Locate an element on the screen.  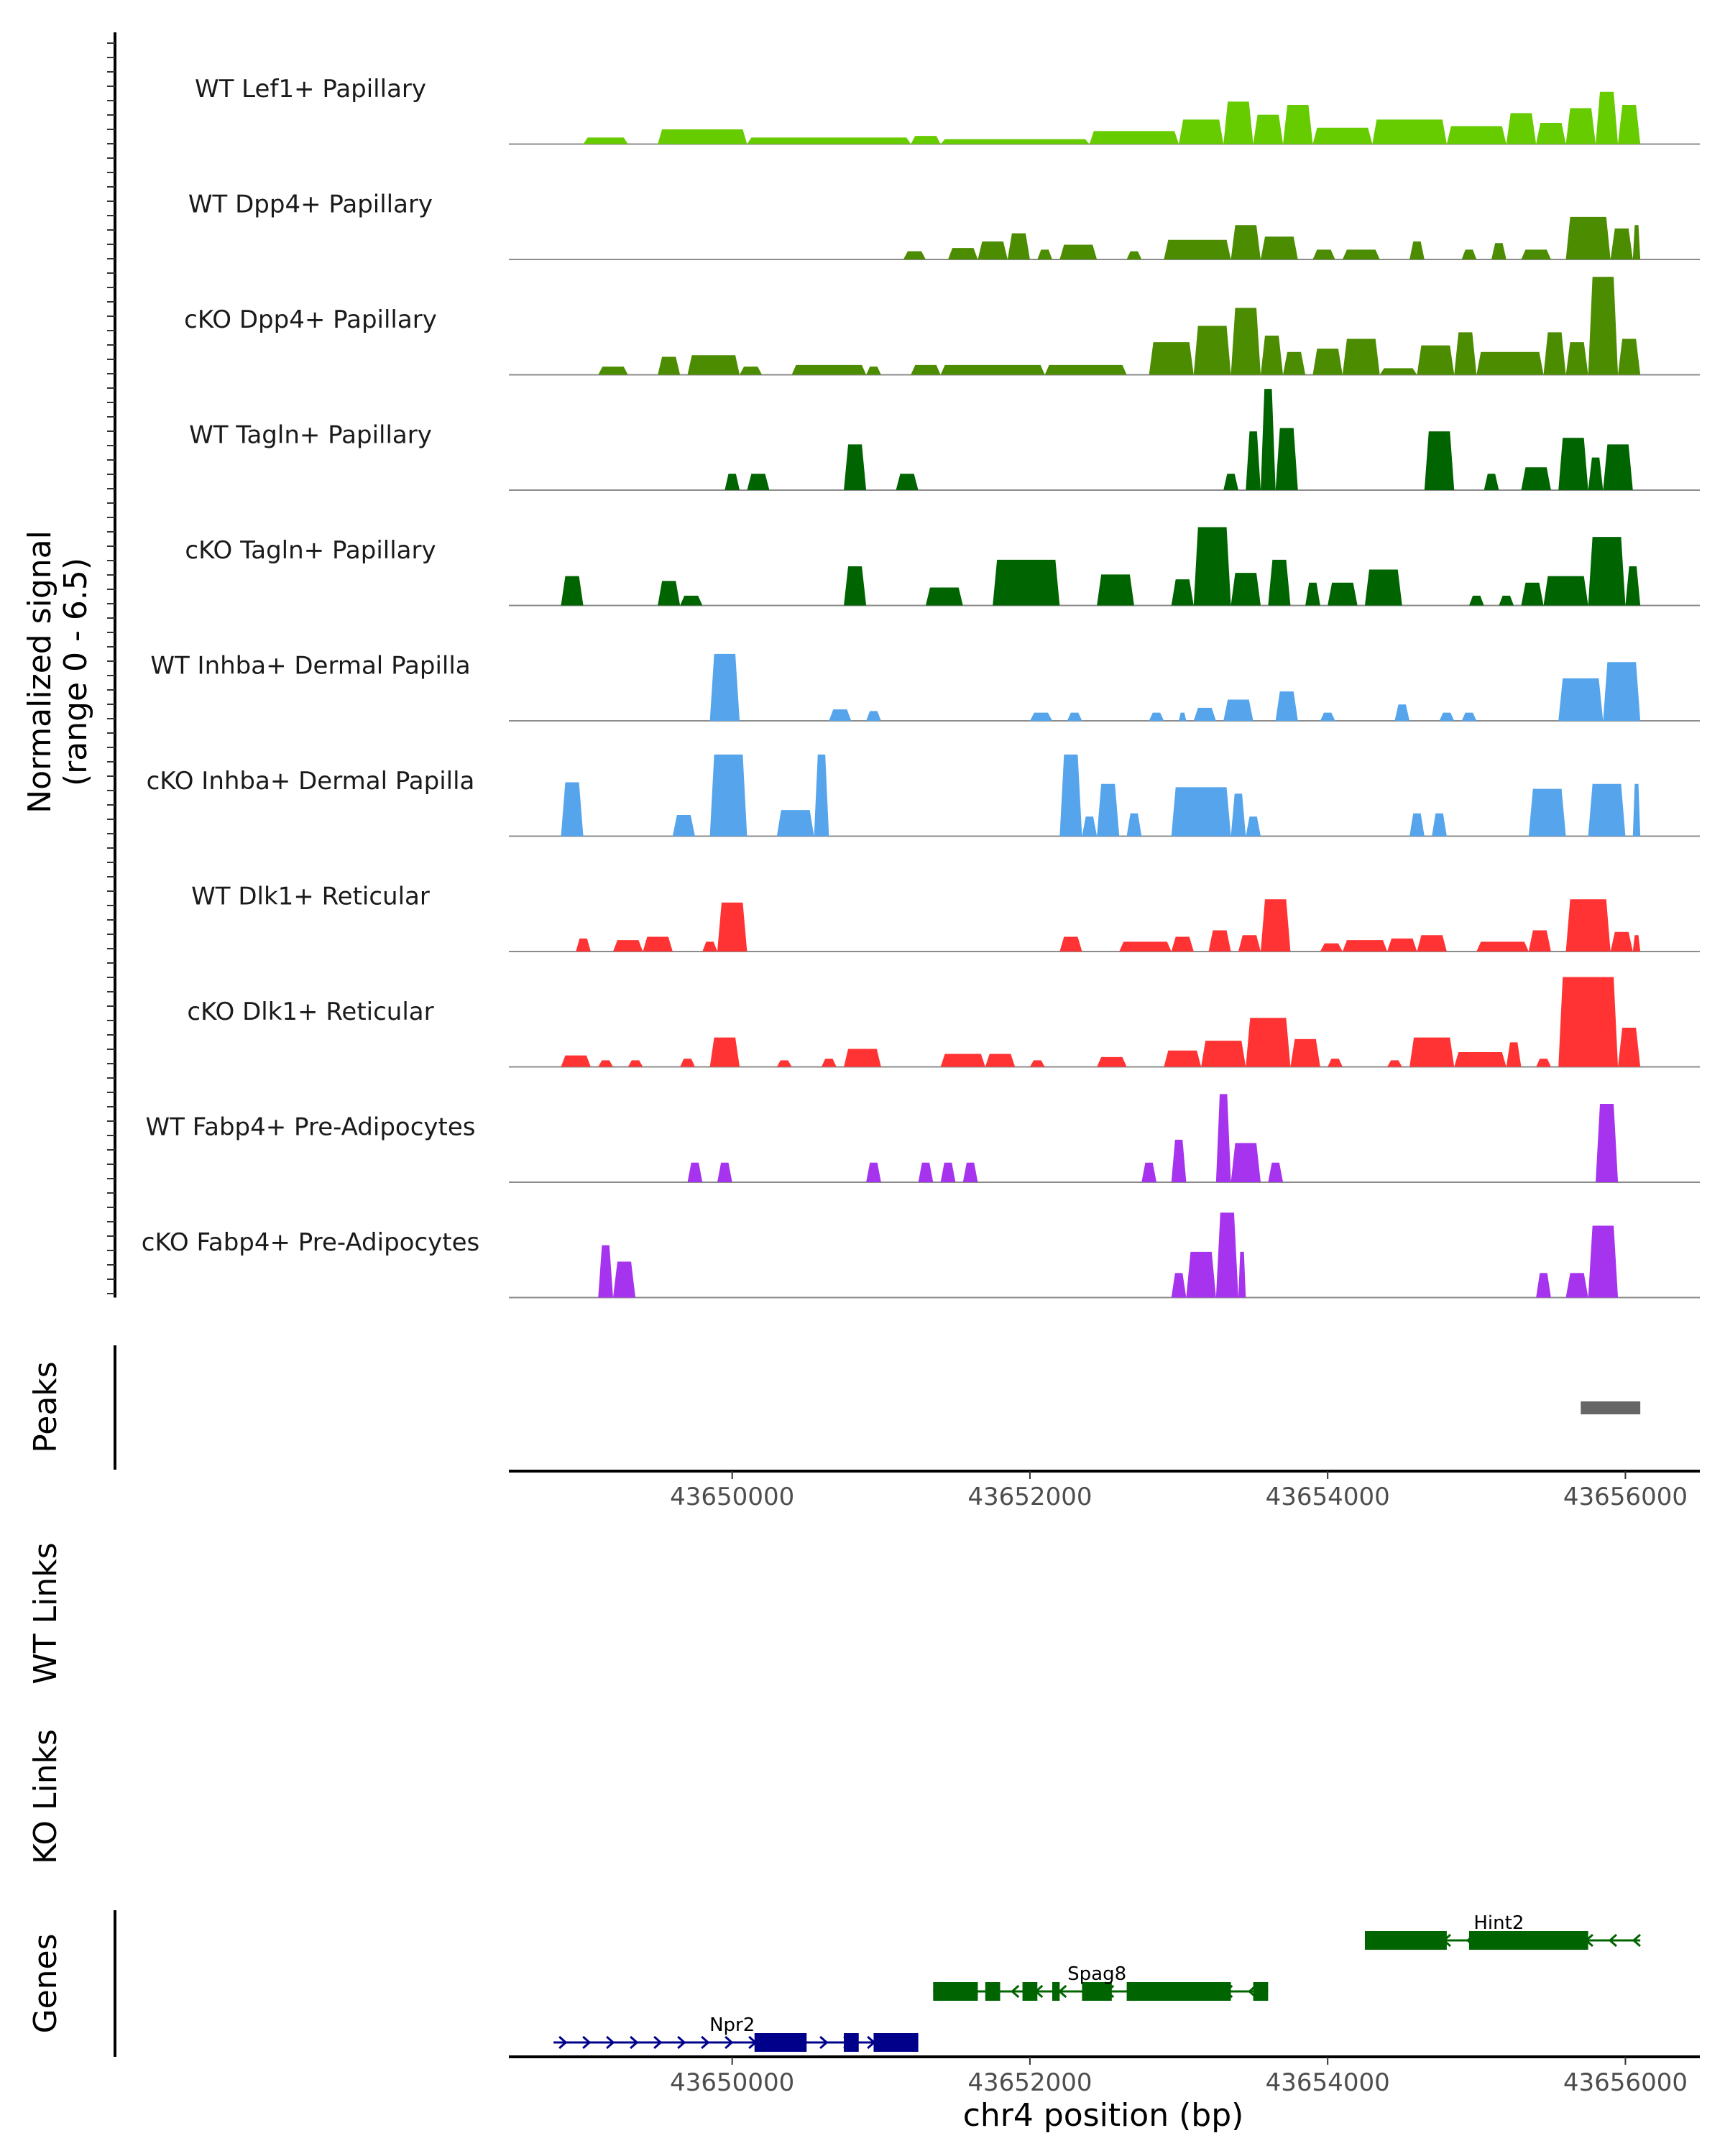
genes-panel-title: Genes is located at coordinates (45, 1983).